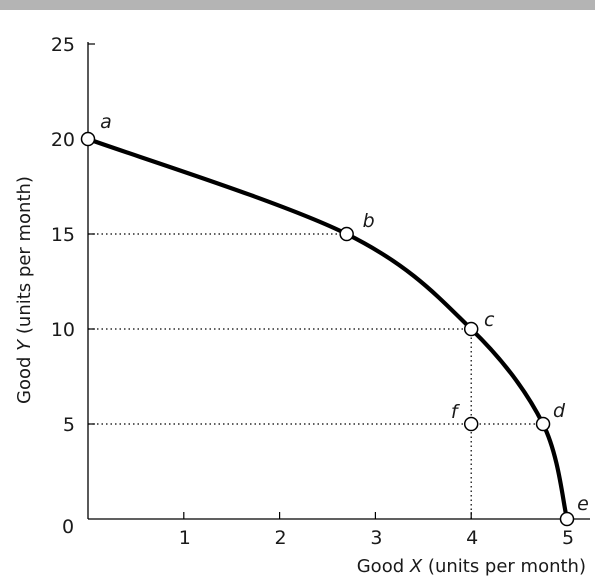 The height and width of the screenshot is (583, 595). Describe the element at coordinates (559, 411) in the screenshot. I see `point-label-d: d` at that location.